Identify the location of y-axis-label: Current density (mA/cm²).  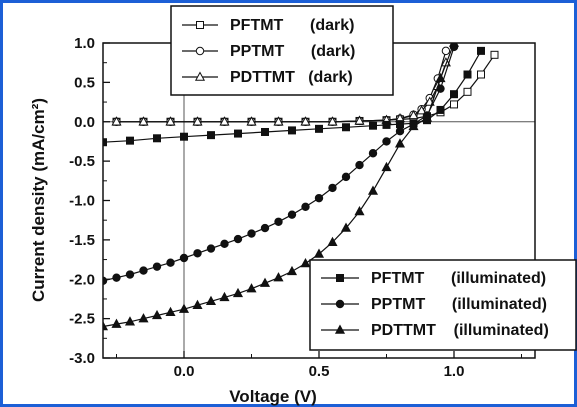
(38, 200).